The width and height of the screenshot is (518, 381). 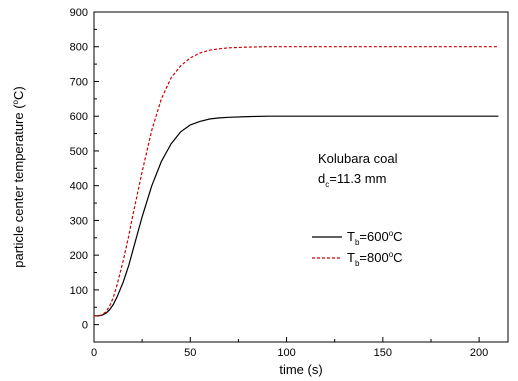 I want to click on legend-600-sub: b, so click(x=357, y=242).